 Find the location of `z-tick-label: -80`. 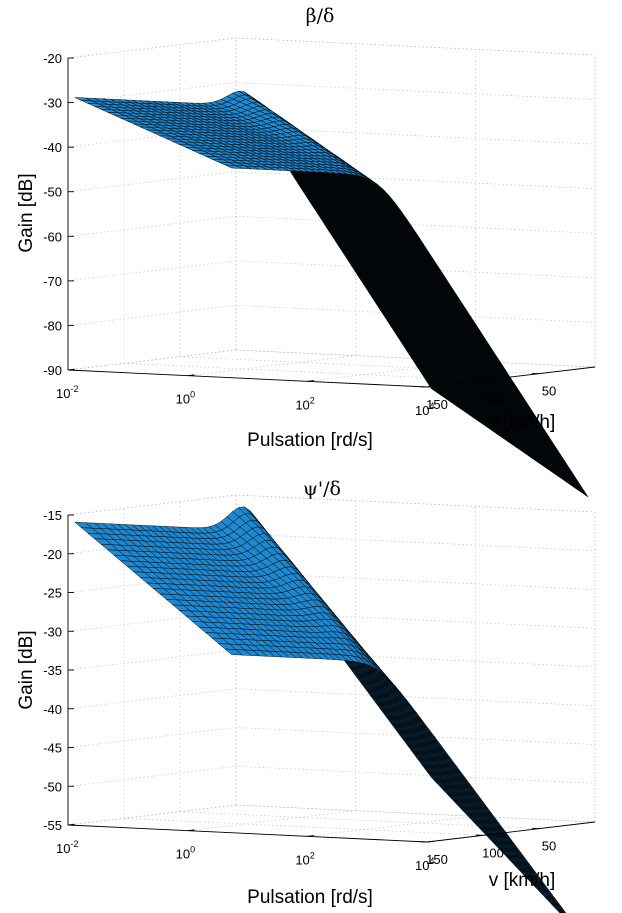

z-tick-label: -80 is located at coordinates (52, 325).